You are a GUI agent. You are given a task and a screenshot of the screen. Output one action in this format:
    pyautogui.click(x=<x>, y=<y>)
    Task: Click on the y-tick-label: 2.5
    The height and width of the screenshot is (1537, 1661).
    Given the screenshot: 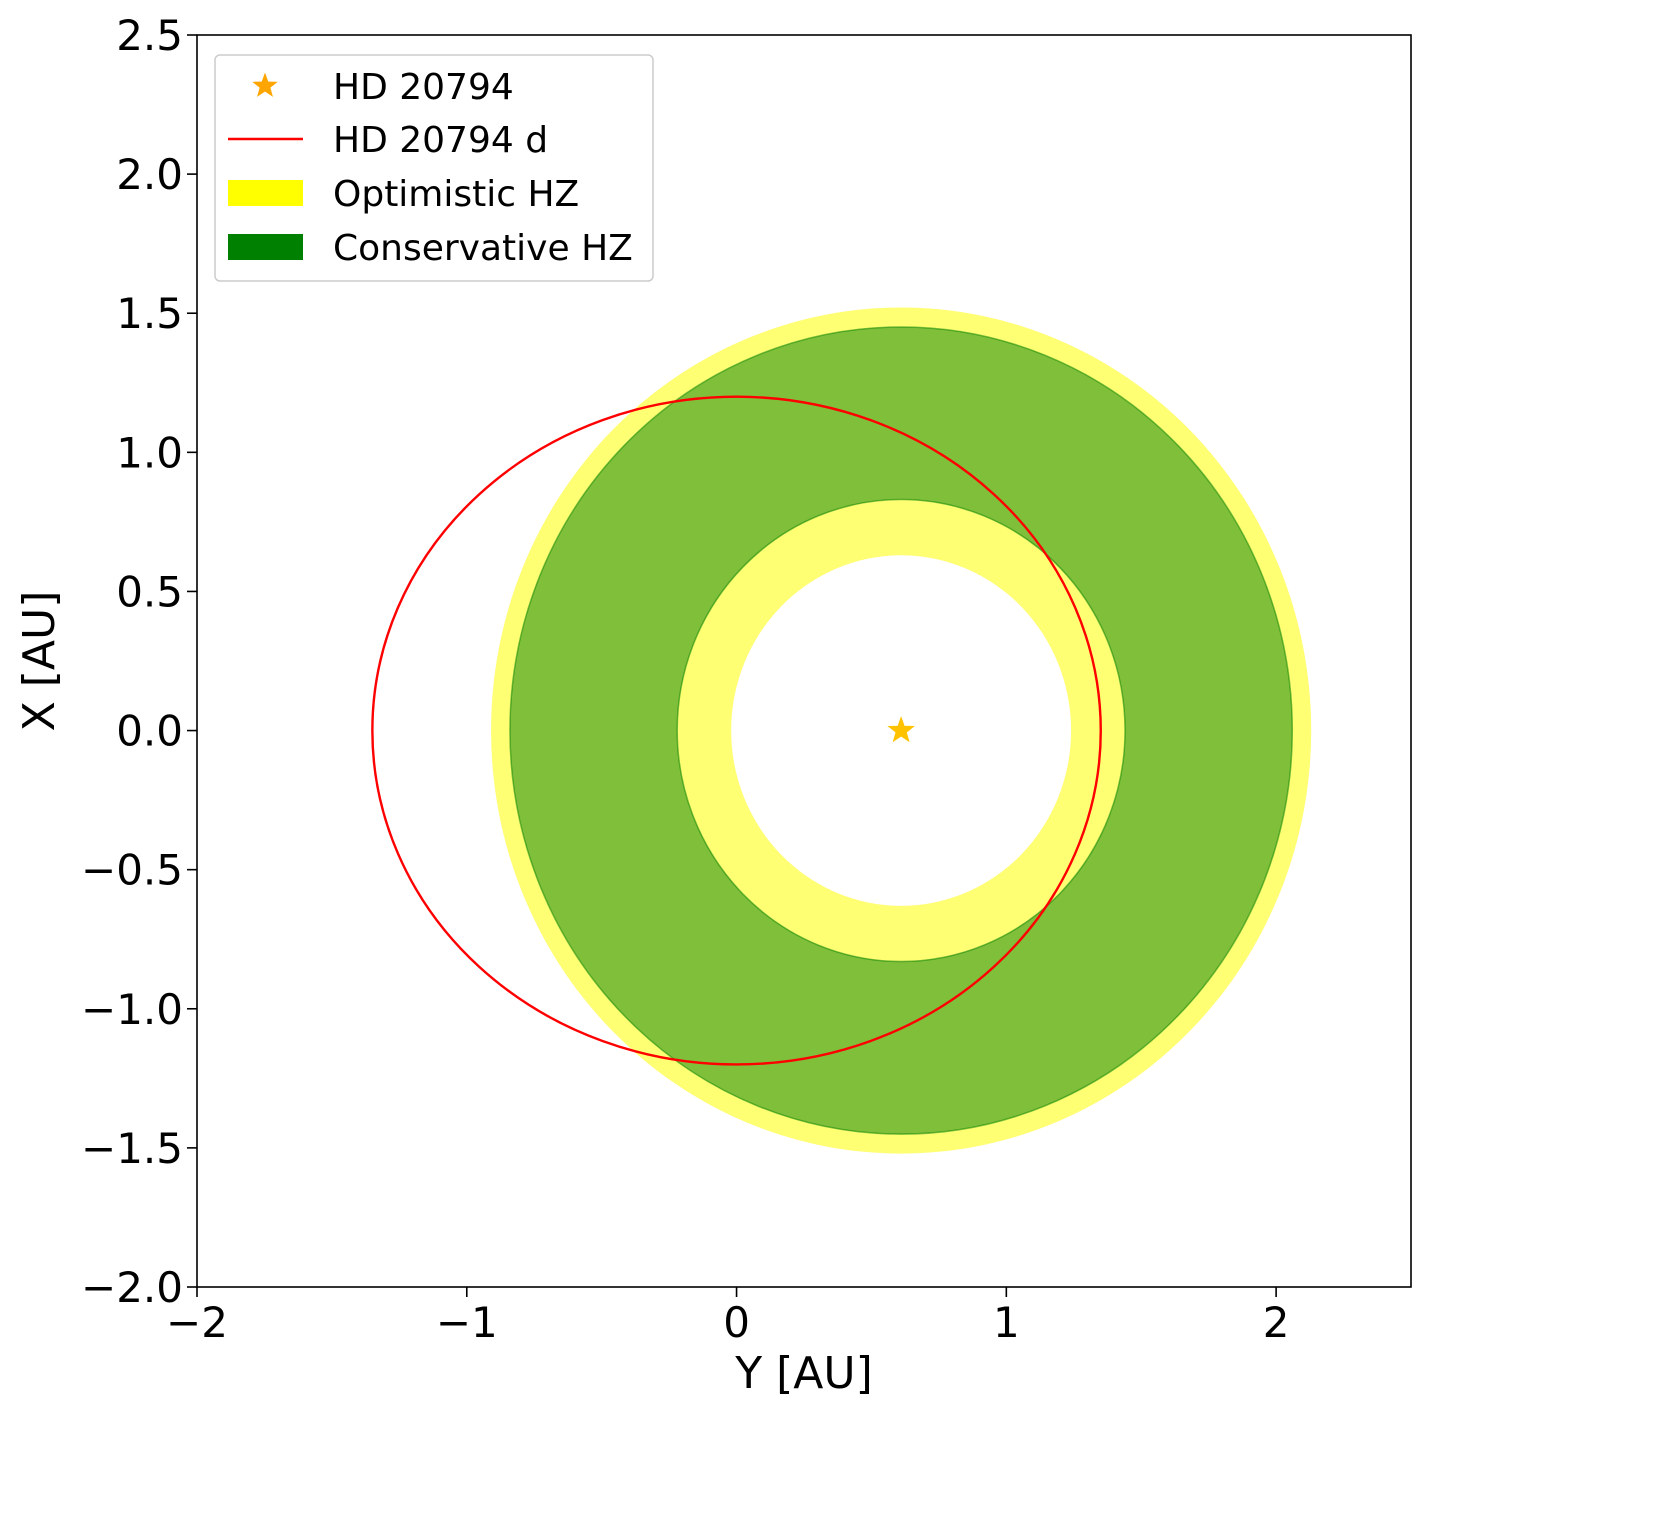 What is the action you would take?
    pyautogui.click(x=149, y=35)
    